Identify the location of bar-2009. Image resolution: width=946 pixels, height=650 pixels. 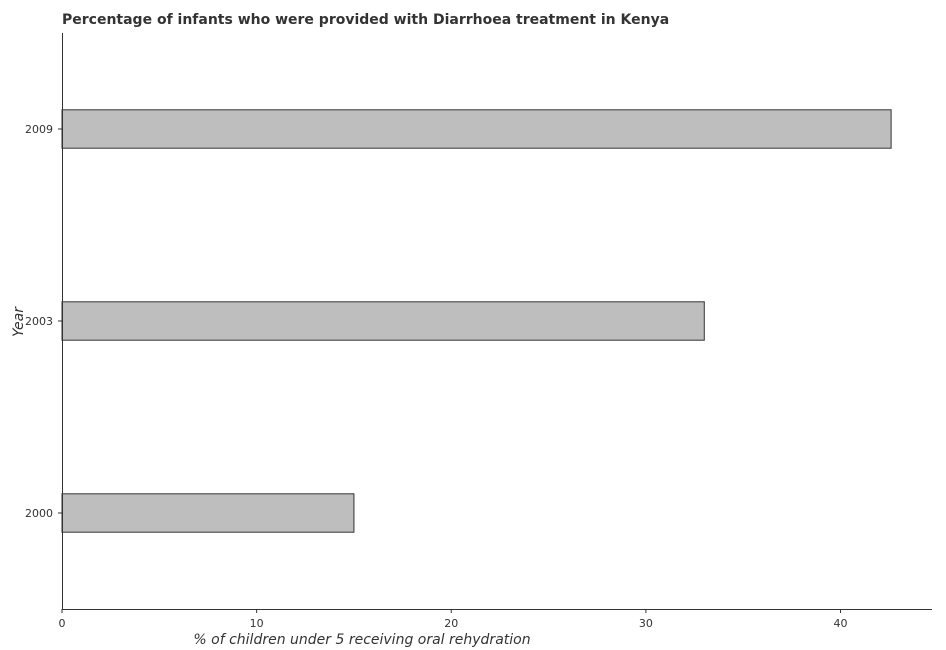
(476, 129).